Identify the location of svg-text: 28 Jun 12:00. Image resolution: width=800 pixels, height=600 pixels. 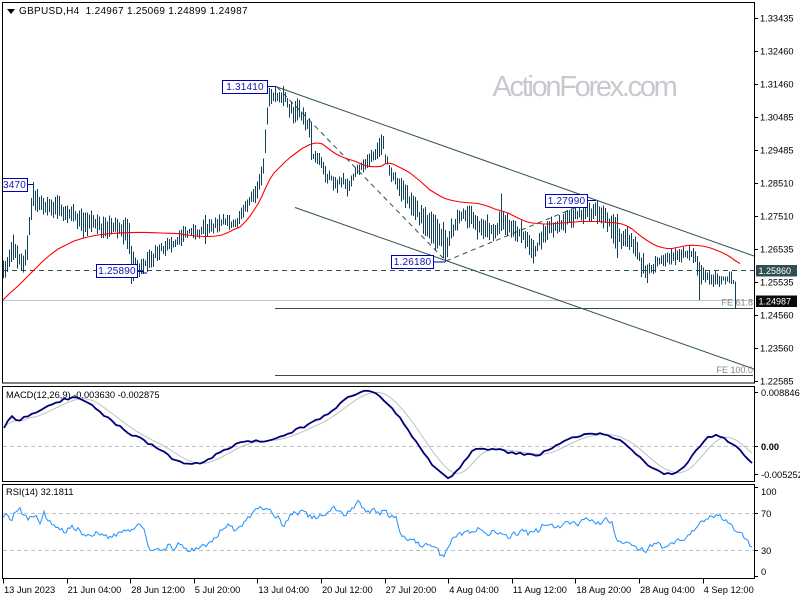
(158, 590).